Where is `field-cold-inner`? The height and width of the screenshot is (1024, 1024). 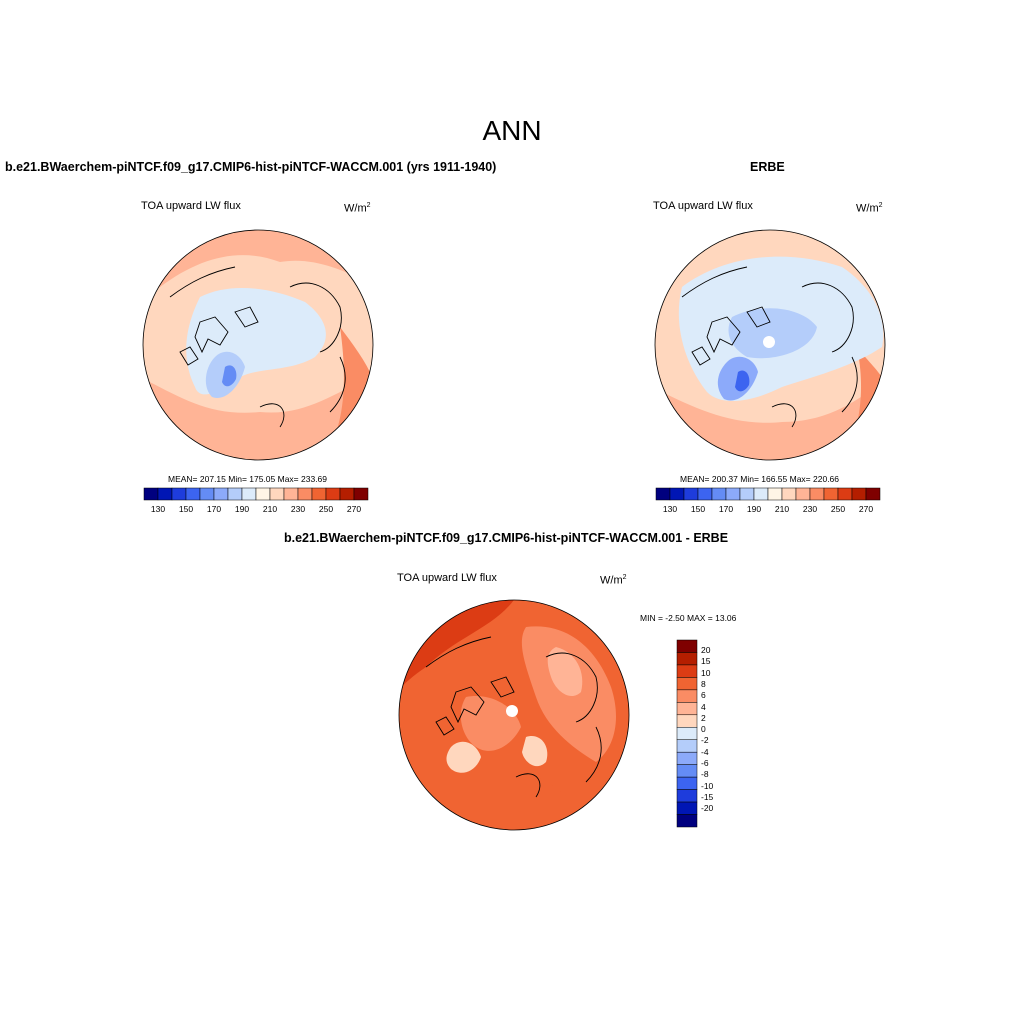
field-cold-inner is located at coordinates (772, 333).